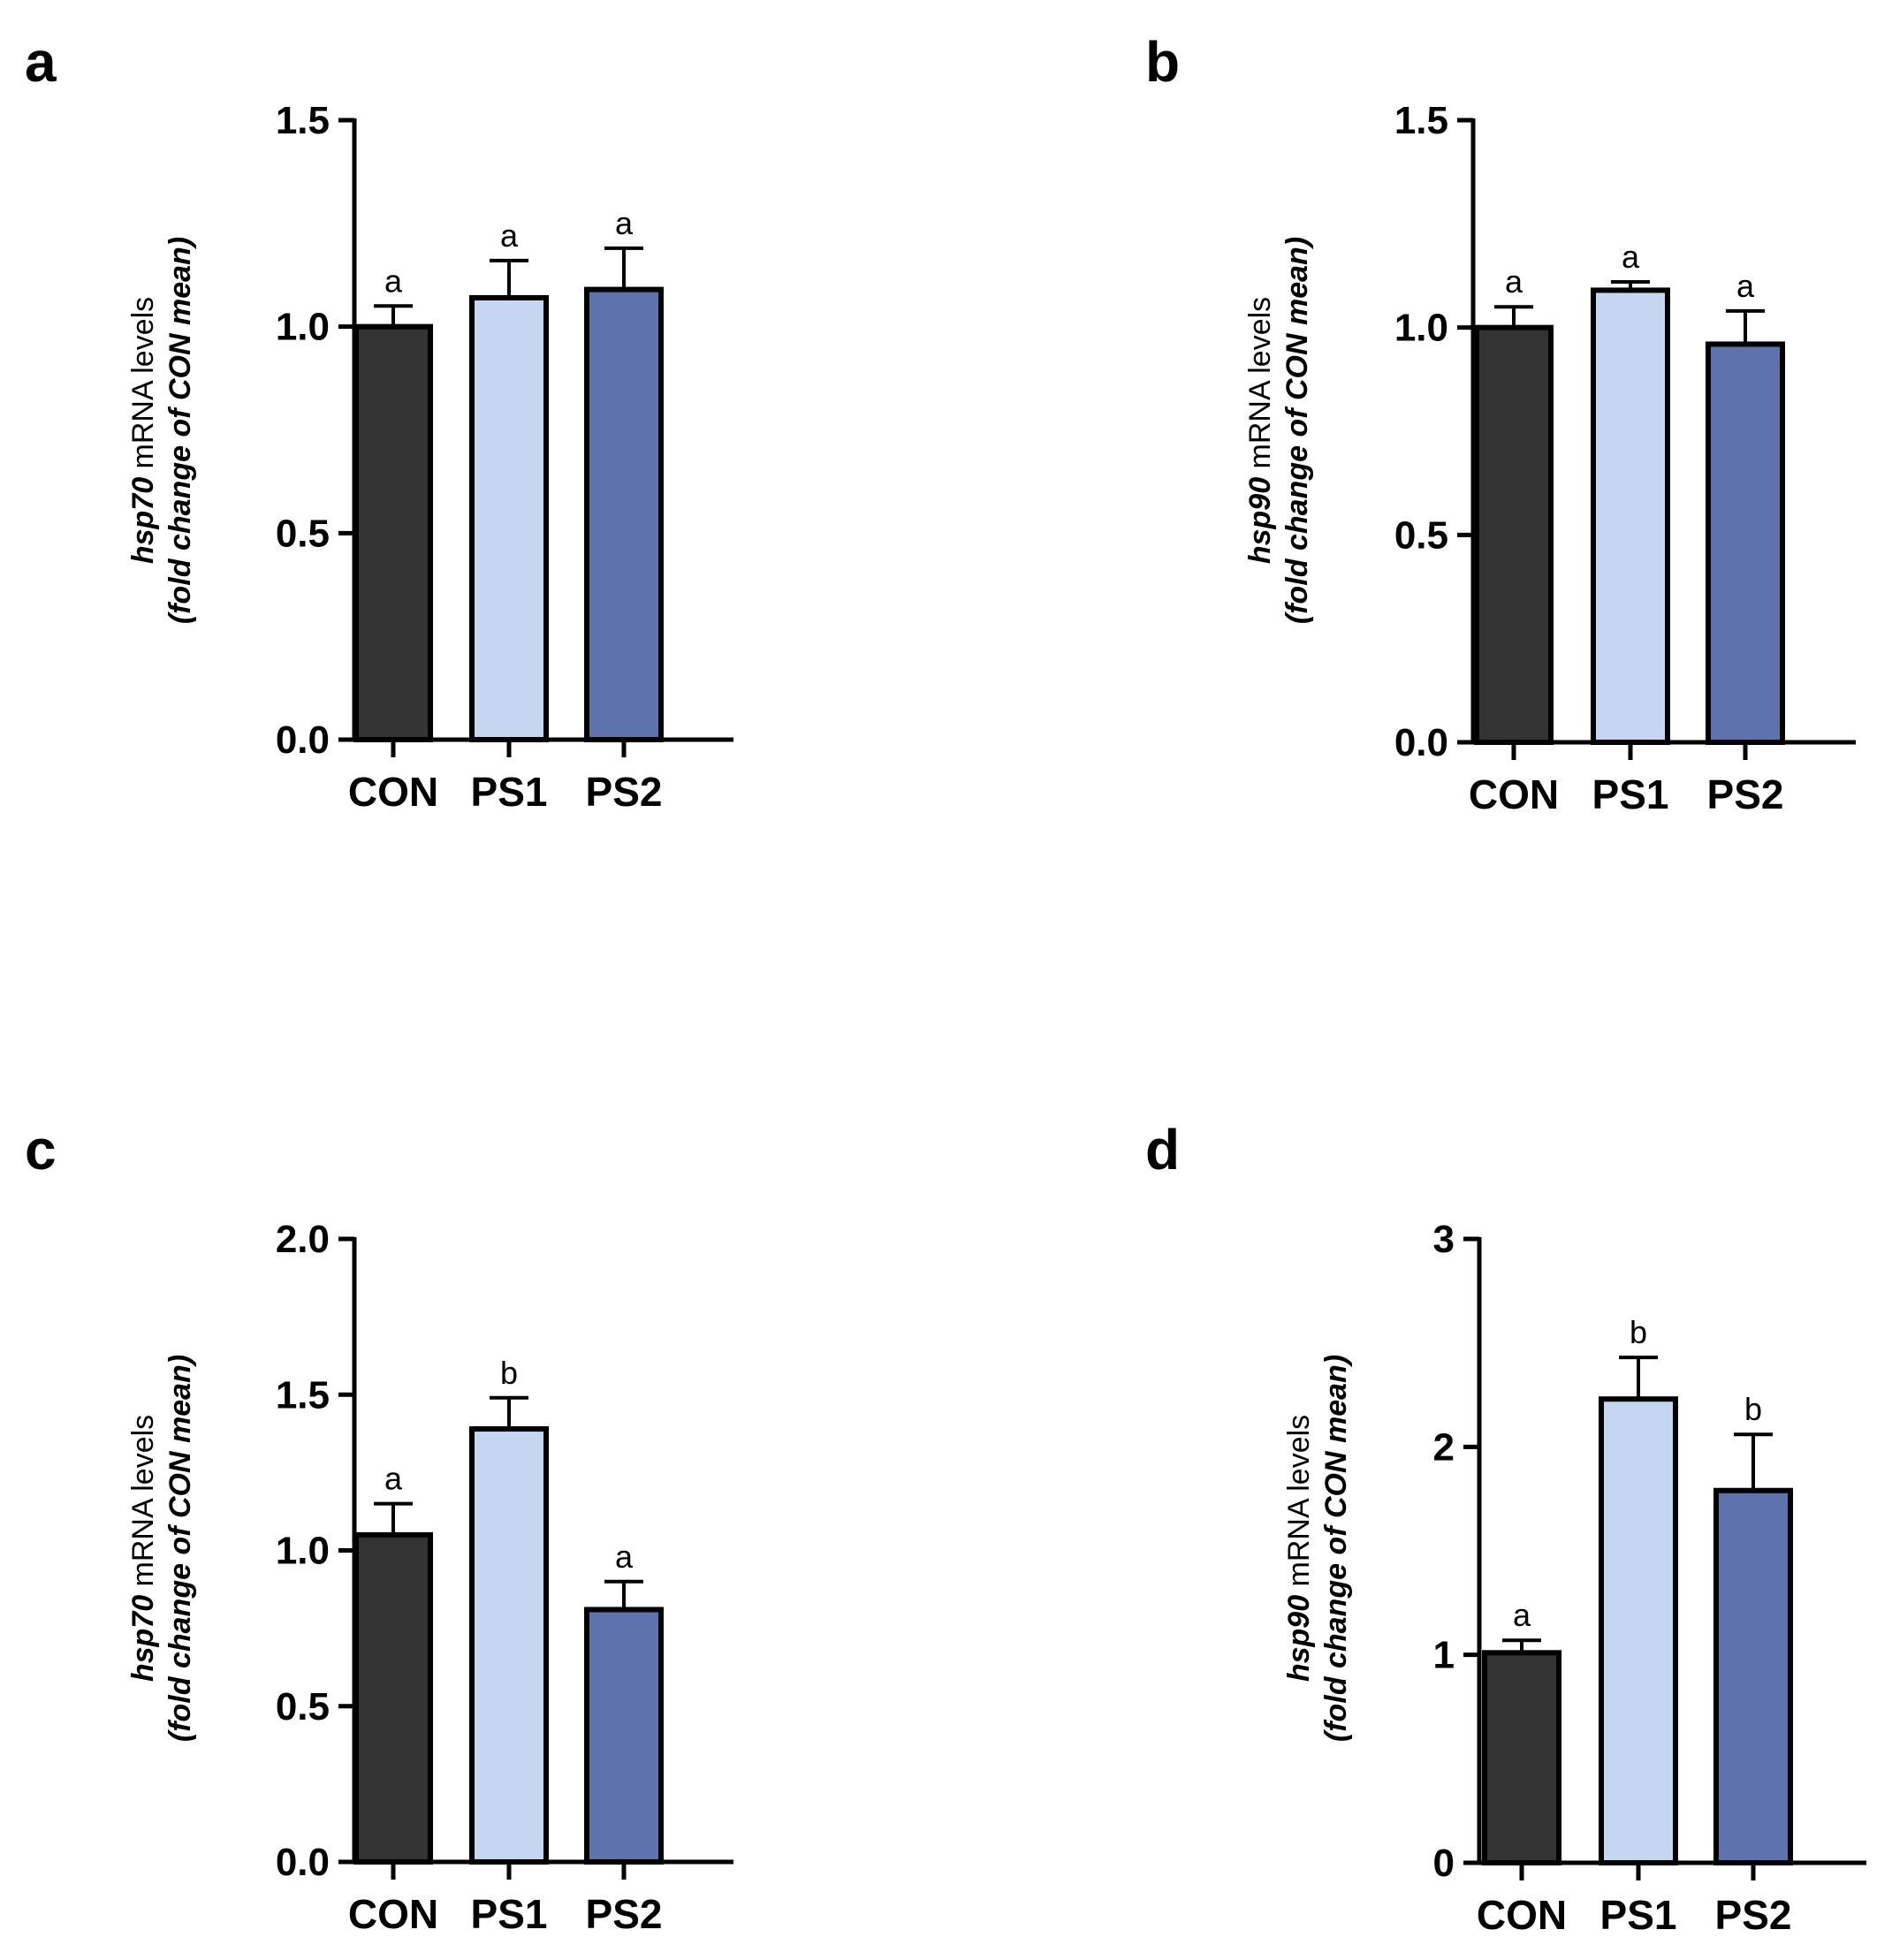  What do you see at coordinates (1162, 1149) in the screenshot?
I see `panel-letter: d` at bounding box center [1162, 1149].